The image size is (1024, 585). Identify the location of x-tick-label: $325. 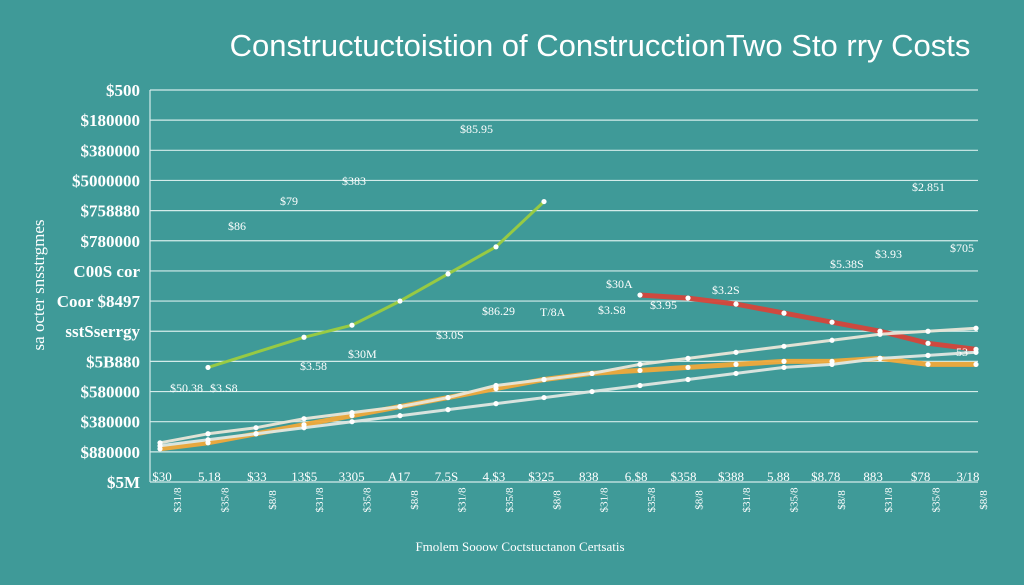
(541, 476).